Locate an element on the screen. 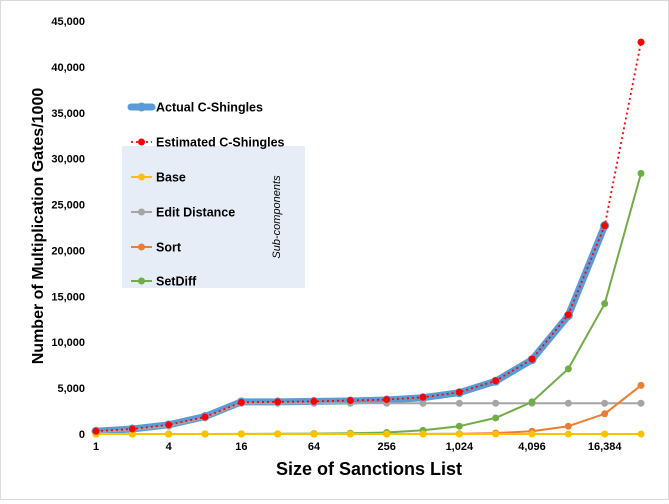 The image size is (669, 504). y-tick-label: 35,000 is located at coordinates (68, 114).